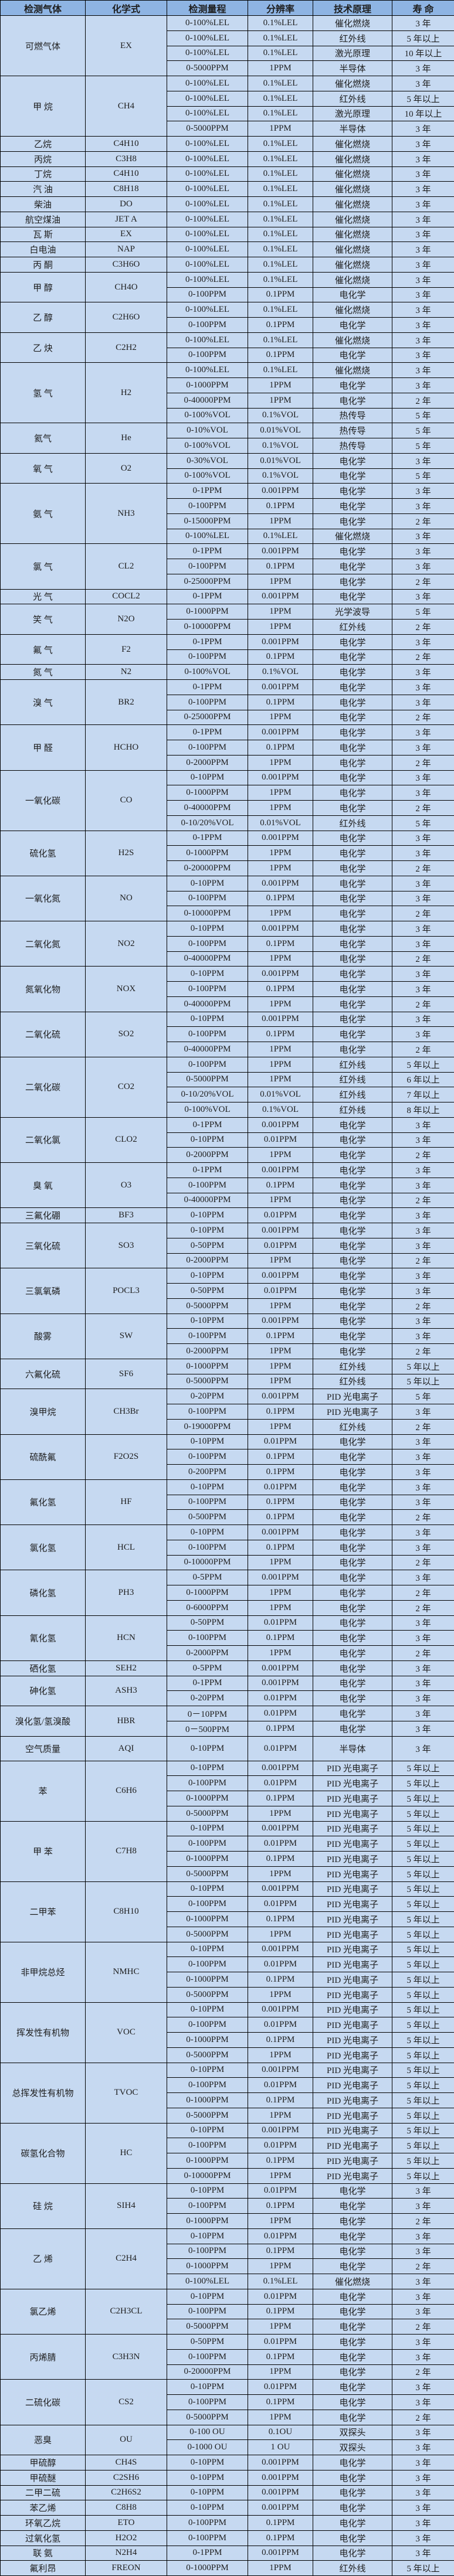 Image resolution: width=454 pixels, height=2576 pixels. Describe the element at coordinates (126, 2258) in the screenshot. I see `formula-cell: C2H4` at that location.